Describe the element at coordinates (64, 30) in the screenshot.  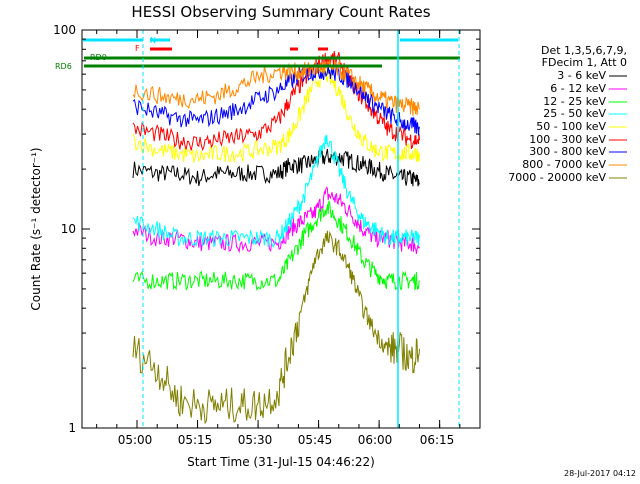
I see `y-tick-label: 100` at that location.